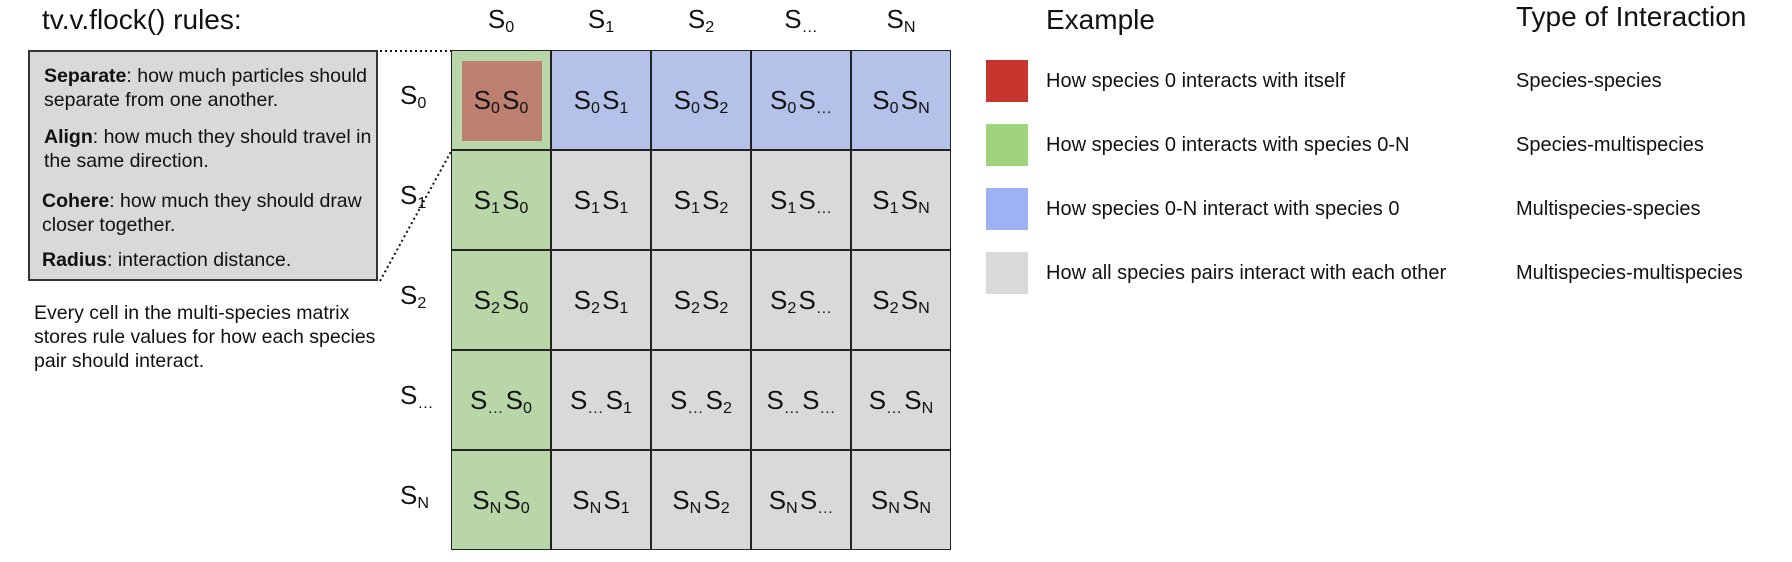 The height and width of the screenshot is (562, 1792). I want to click on matrix-cell-2-2: S2 S2, so click(701, 300).